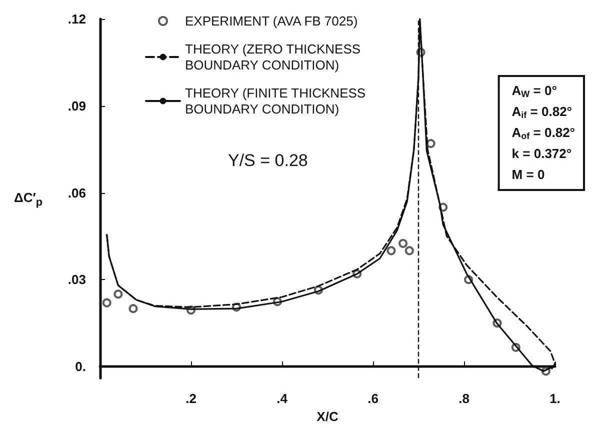  What do you see at coordinates (191, 398) in the screenshot?
I see `x-tick-label: .2` at bounding box center [191, 398].